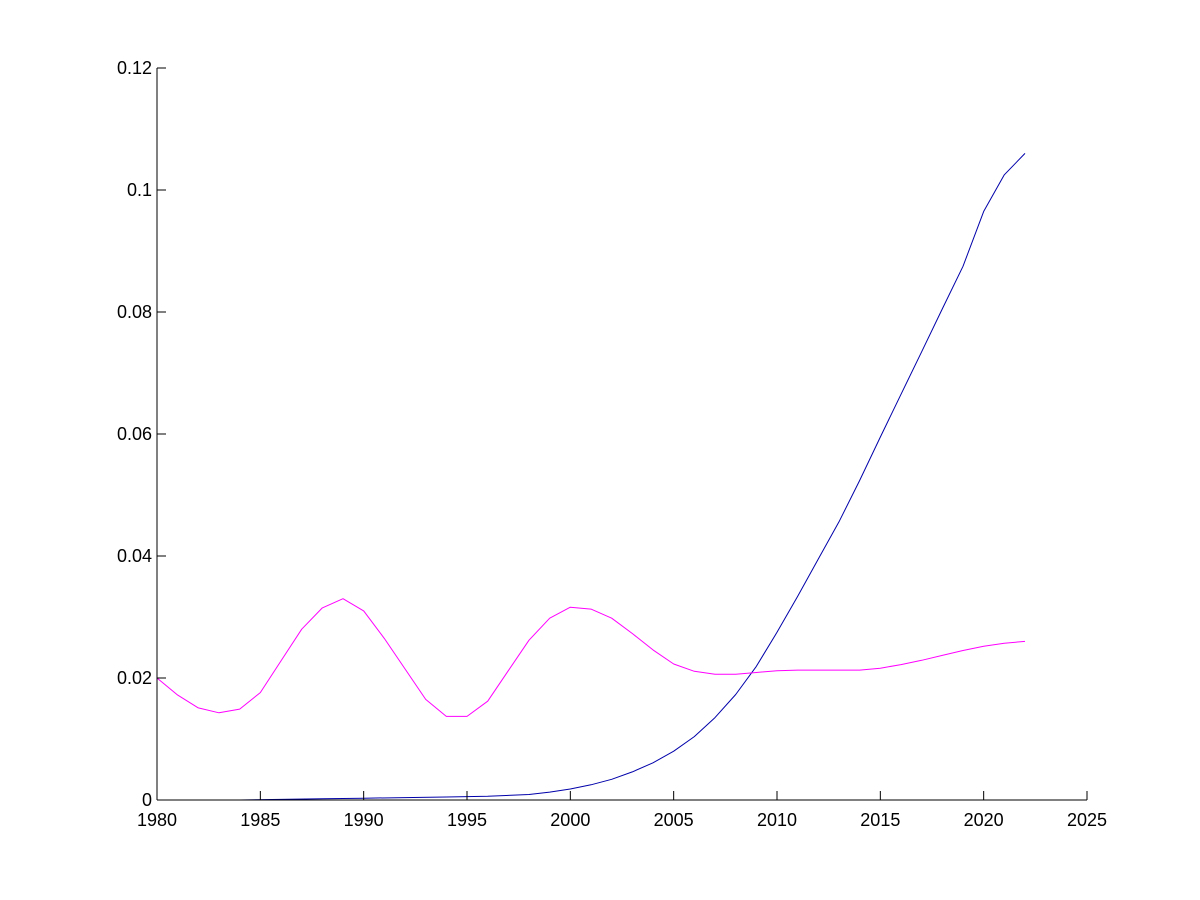 Image resolution: width=1200 pixels, height=900 pixels. What do you see at coordinates (984, 820) in the screenshot?
I see `x-tick-label: 2020` at bounding box center [984, 820].